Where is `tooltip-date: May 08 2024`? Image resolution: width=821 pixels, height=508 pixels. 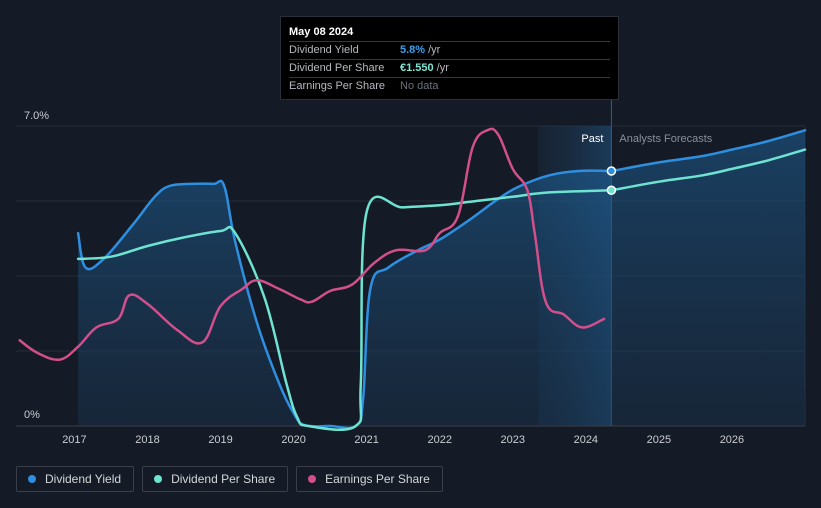
tooltip-date: May 08 2024 is located at coordinates (321, 32).